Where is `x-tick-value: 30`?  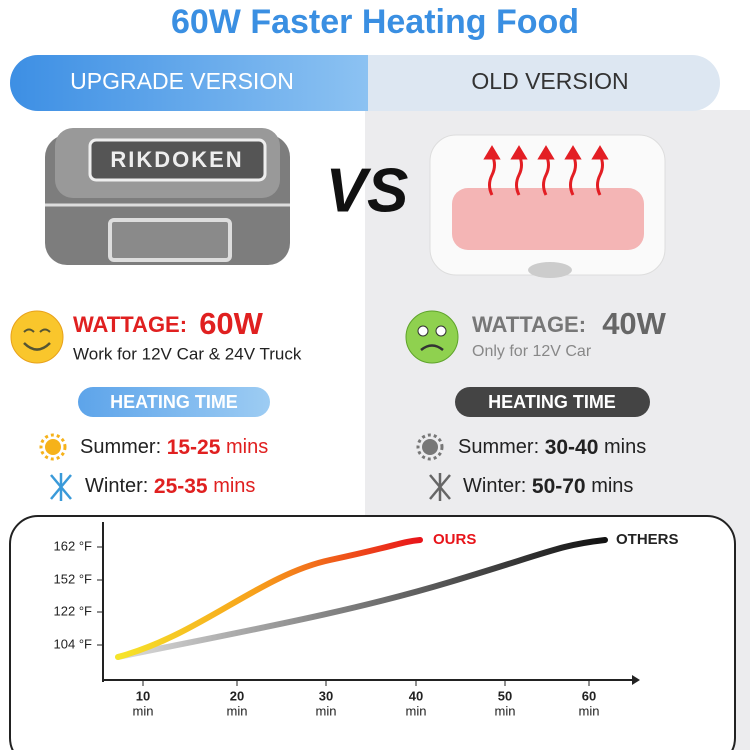 x-tick-value: 30 is located at coordinates (326, 695).